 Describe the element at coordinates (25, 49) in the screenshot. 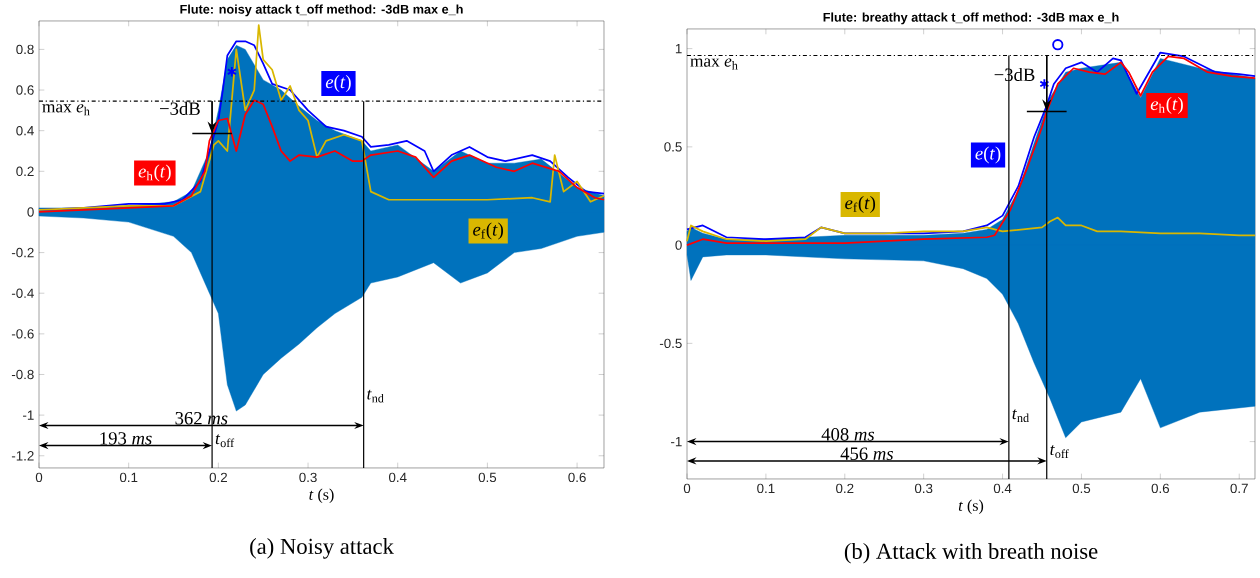

I see `y-tick-label: 0.8` at that location.